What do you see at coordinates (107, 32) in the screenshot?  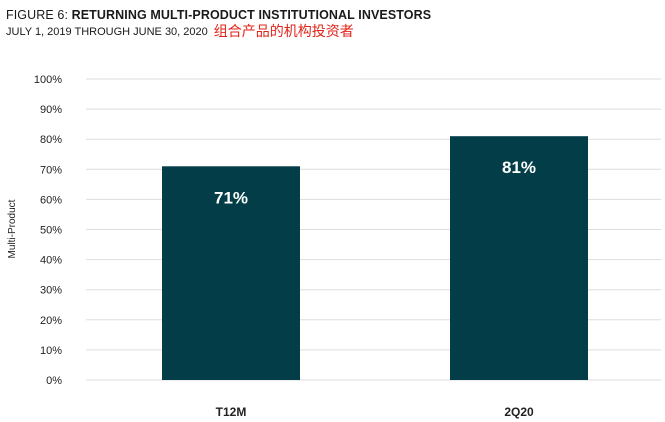 I see `chart-subtitle: JULY 1, 2019 THROUGH JUNE 30, 2020` at bounding box center [107, 32].